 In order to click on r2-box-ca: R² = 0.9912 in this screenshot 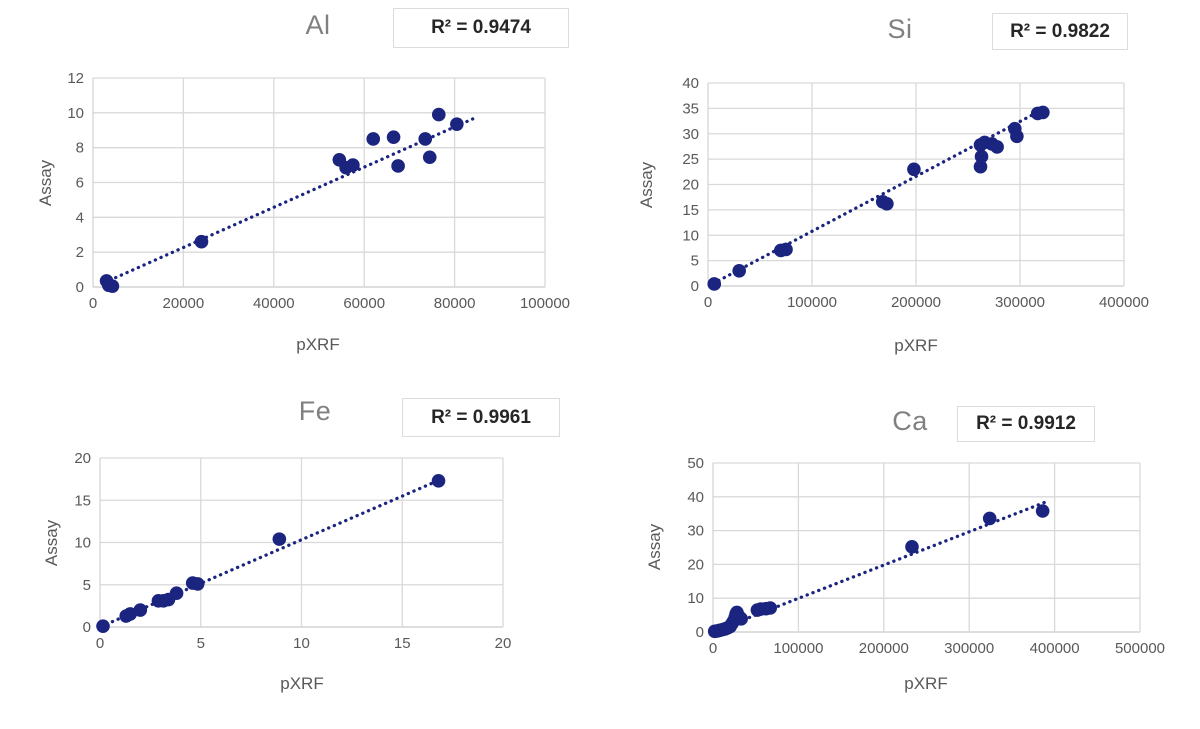, I will do `click(1026, 424)`.